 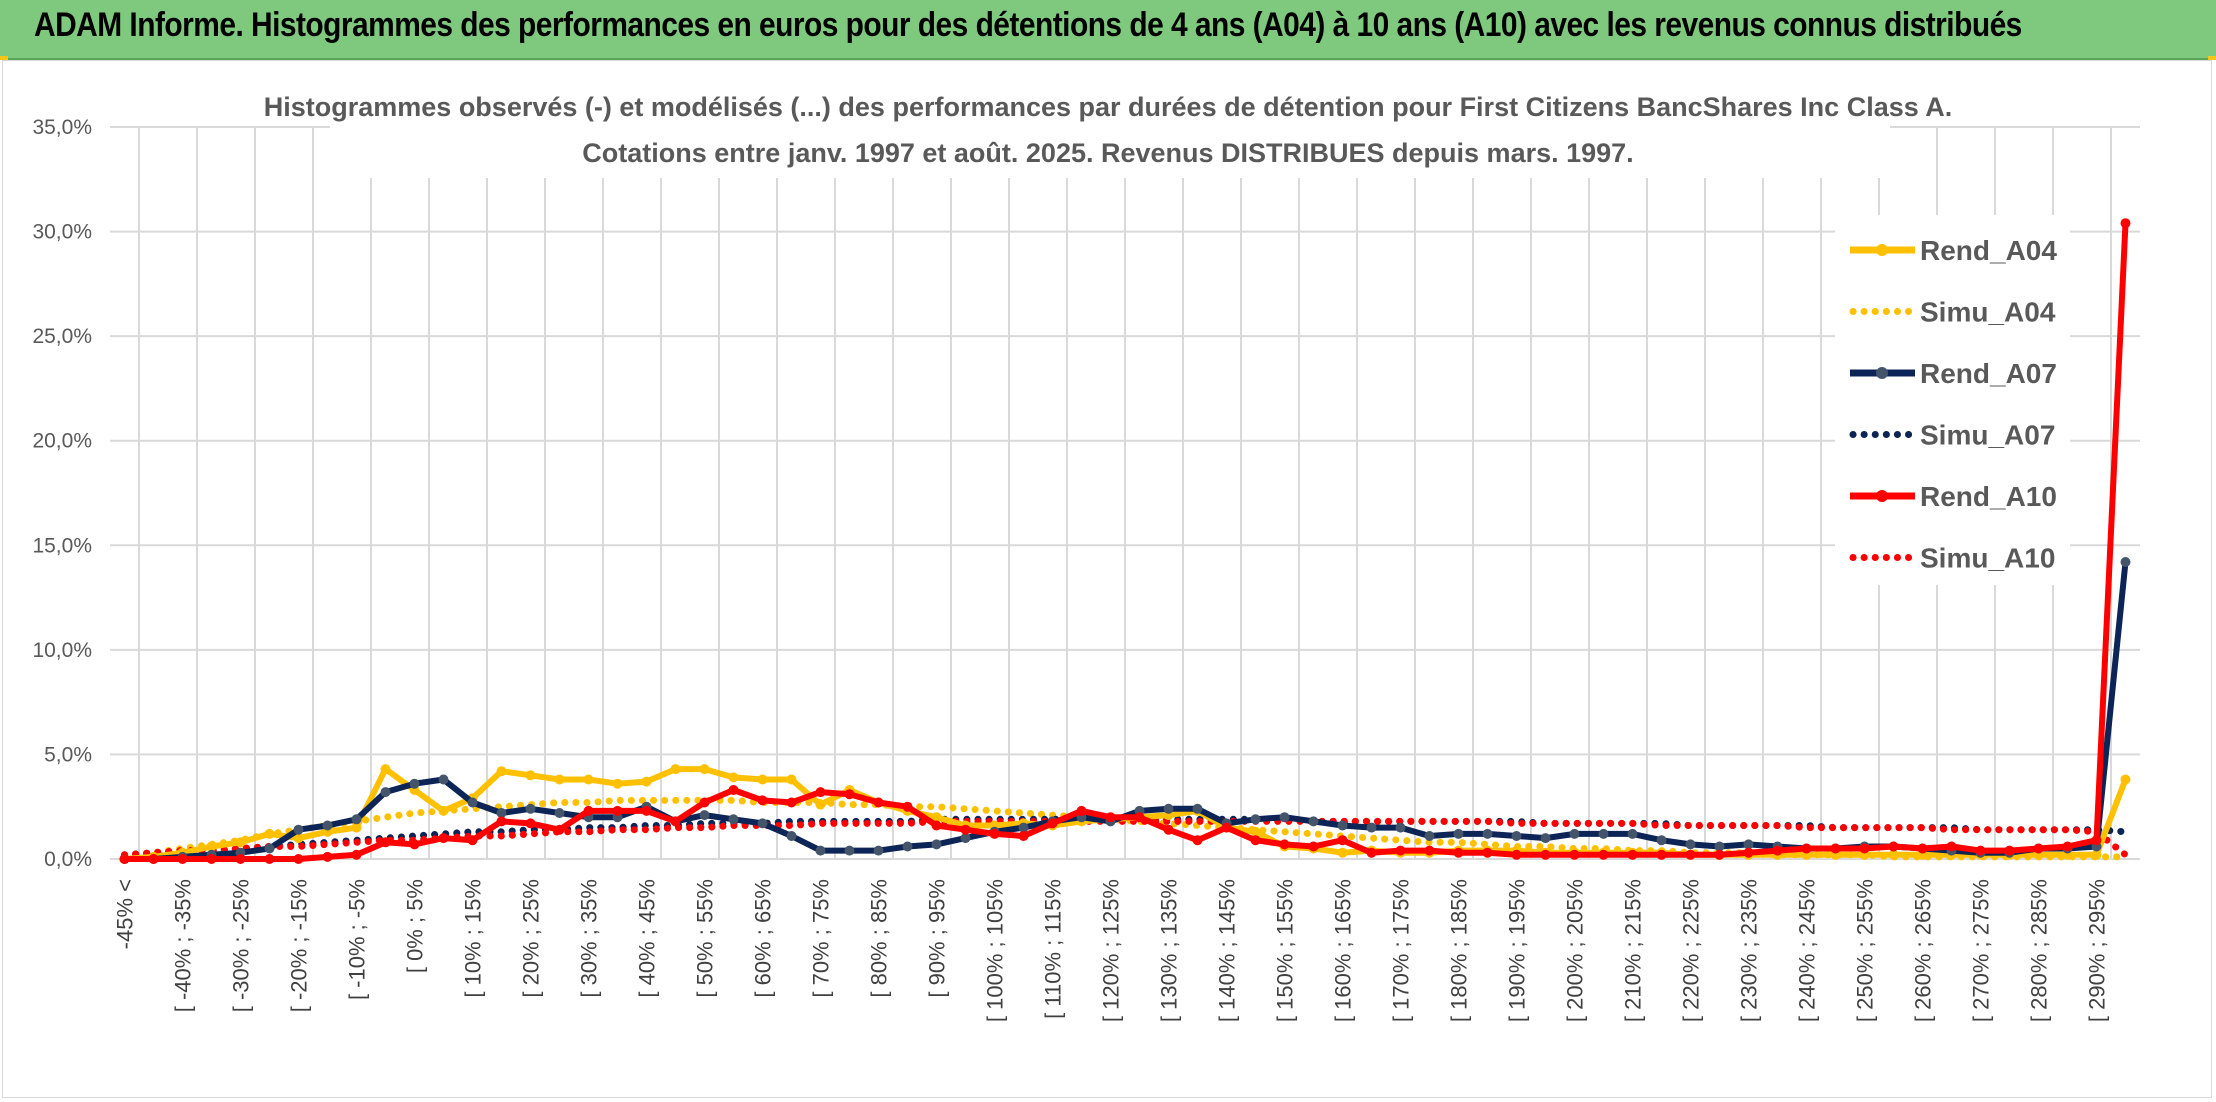 What do you see at coordinates (68, 859) in the screenshot?
I see `y-tick-label: 0,0%` at bounding box center [68, 859].